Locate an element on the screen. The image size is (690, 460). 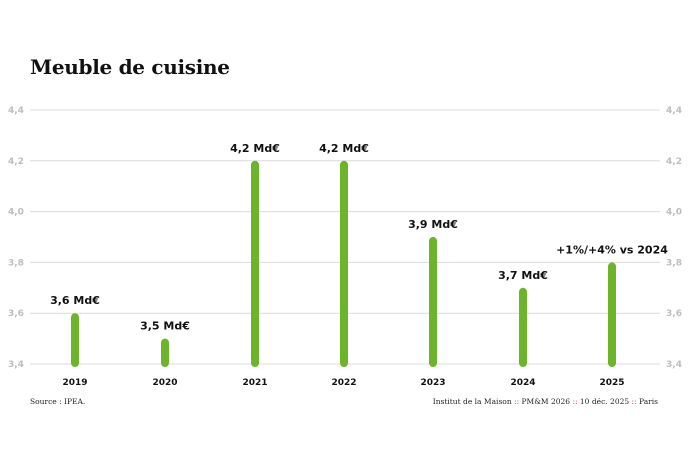
x-tick-label: 2020 is located at coordinates (164, 383).